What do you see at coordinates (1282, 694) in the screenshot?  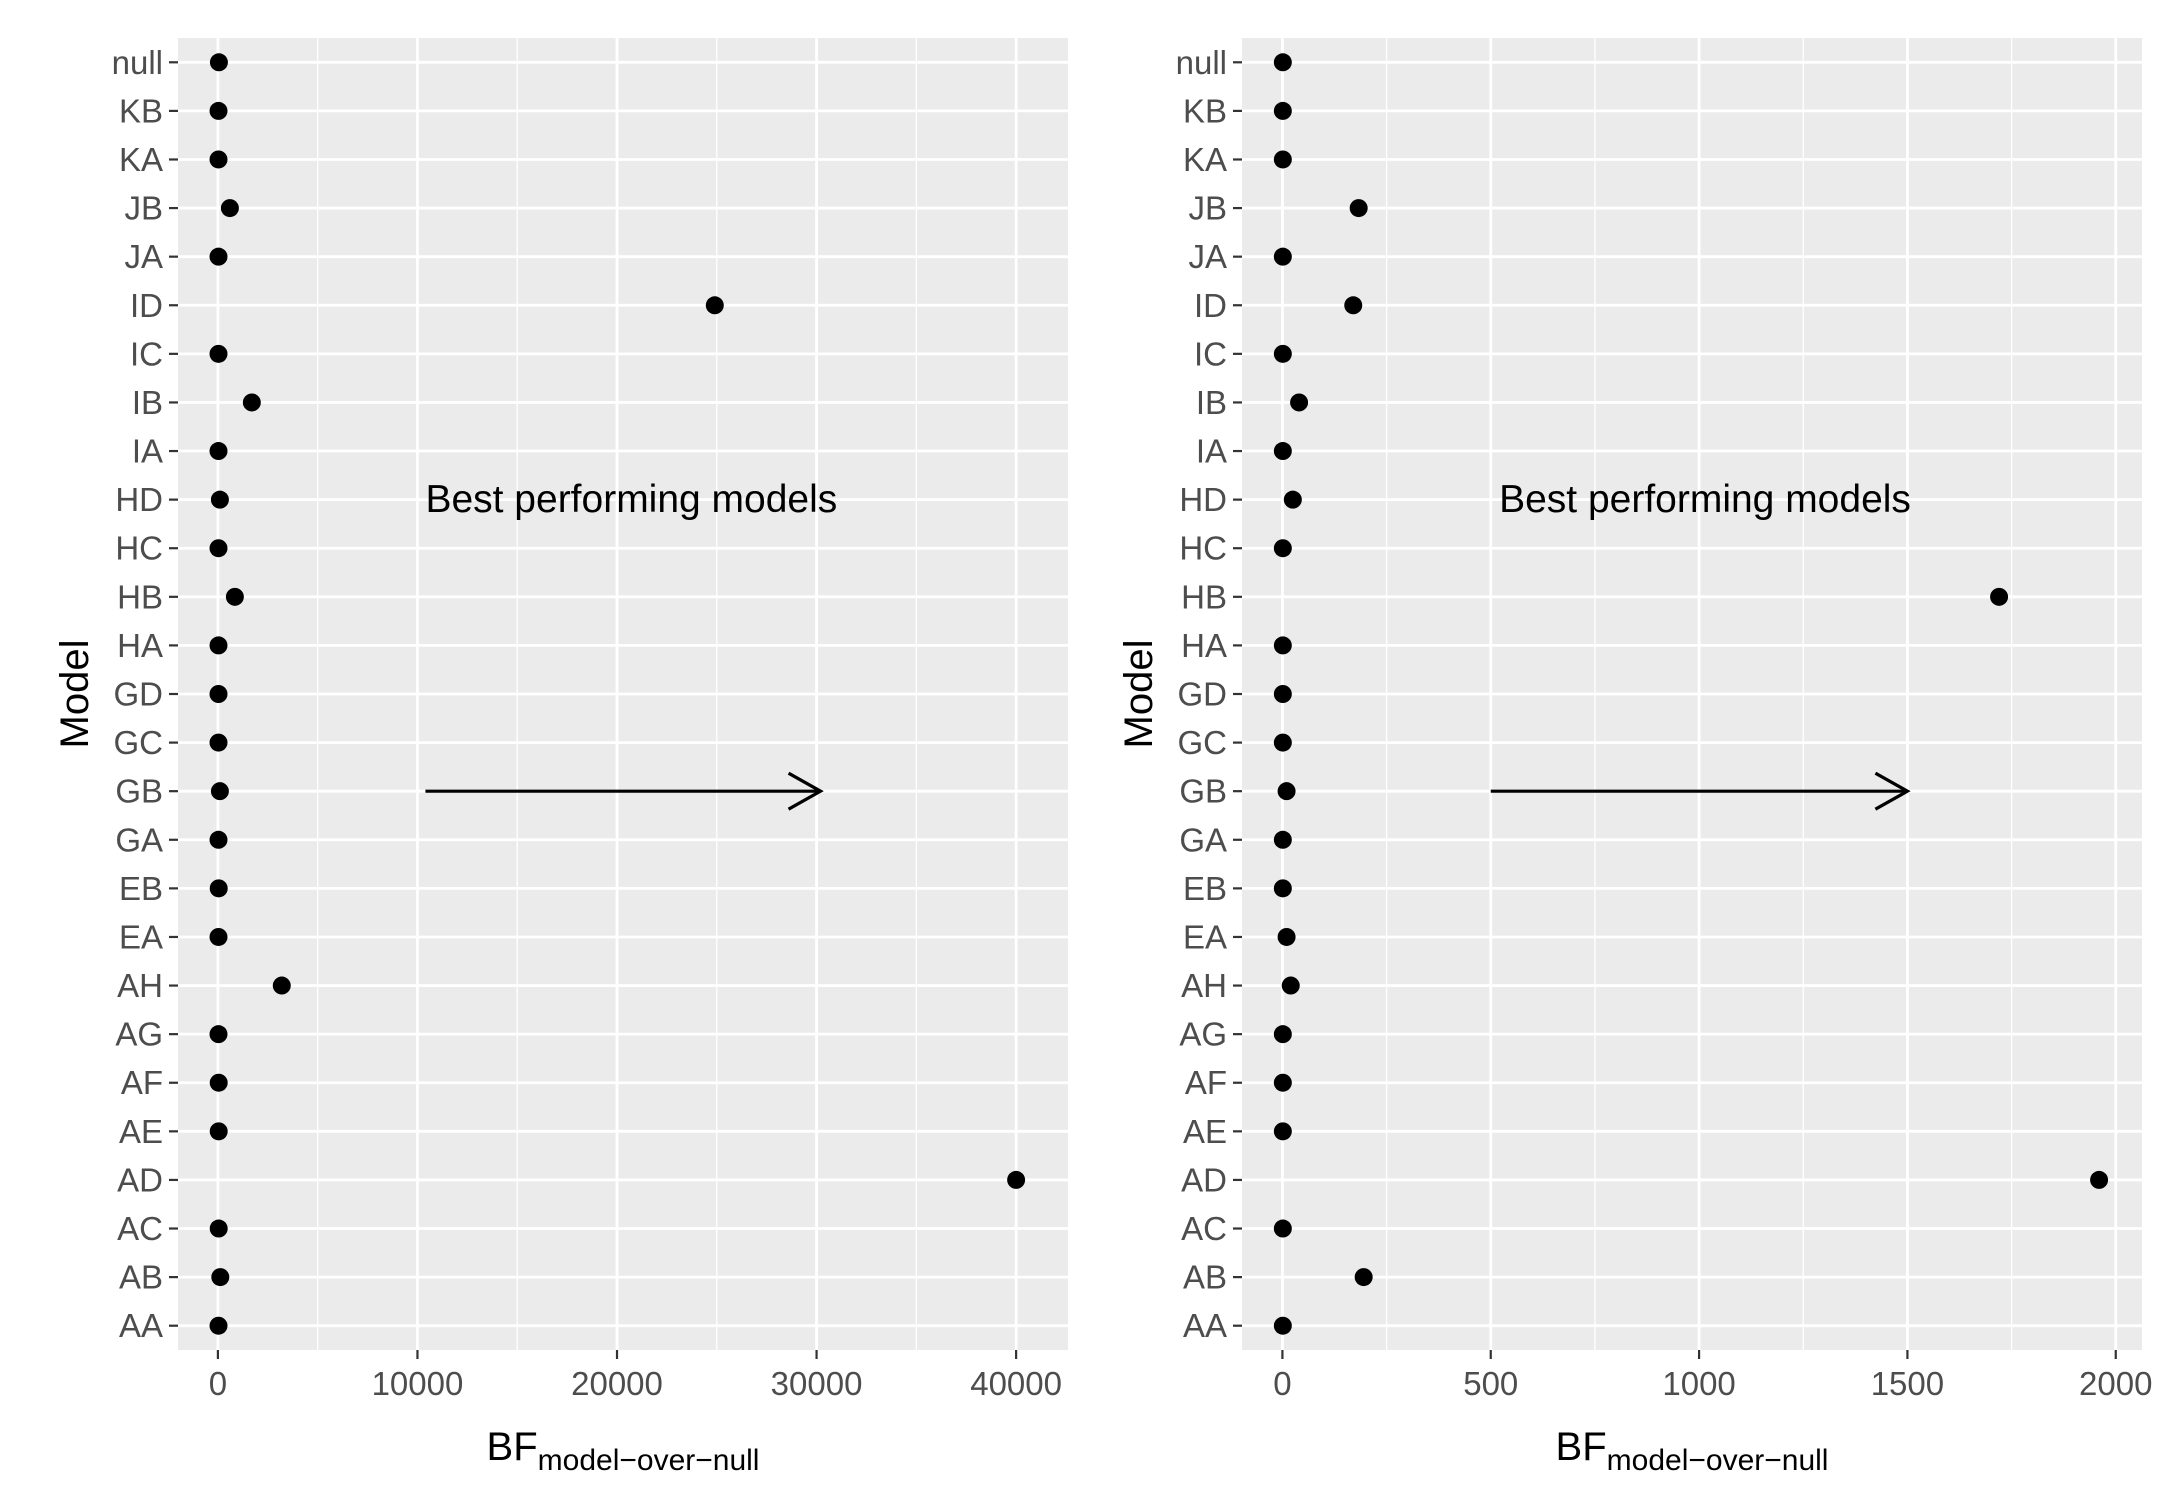 I see `data-point-GD` at bounding box center [1282, 694].